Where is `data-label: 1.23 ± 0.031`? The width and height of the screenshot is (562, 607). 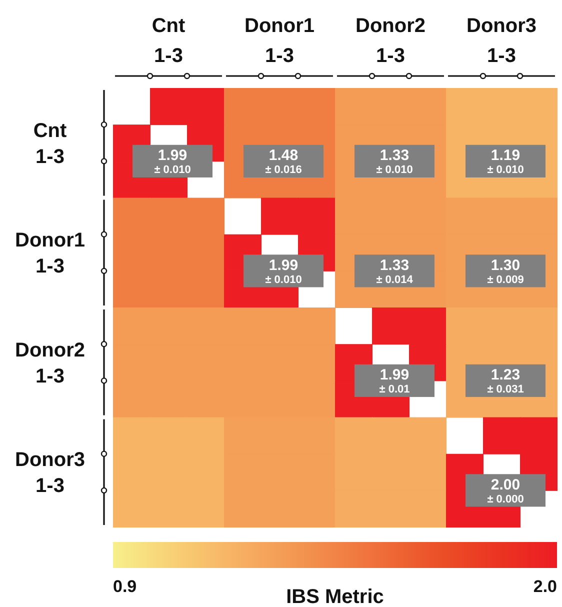 data-label: 1.23 ± 0.031 is located at coordinates (505, 381).